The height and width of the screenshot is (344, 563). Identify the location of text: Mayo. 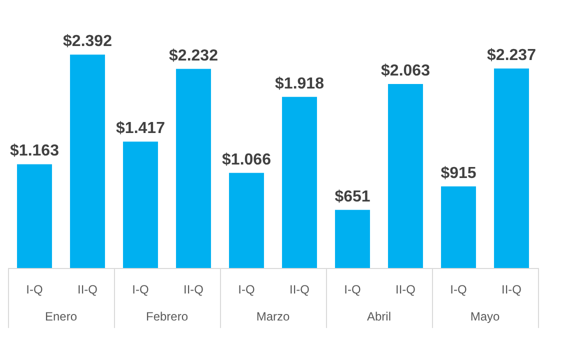
(485, 316).